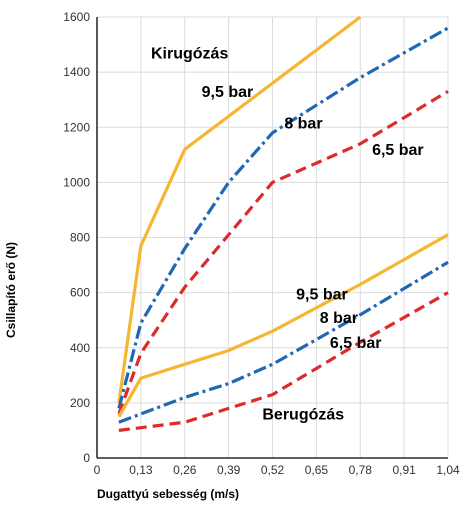 The width and height of the screenshot is (474, 508). I want to click on x-tick-label: 0,39, so click(229, 470).